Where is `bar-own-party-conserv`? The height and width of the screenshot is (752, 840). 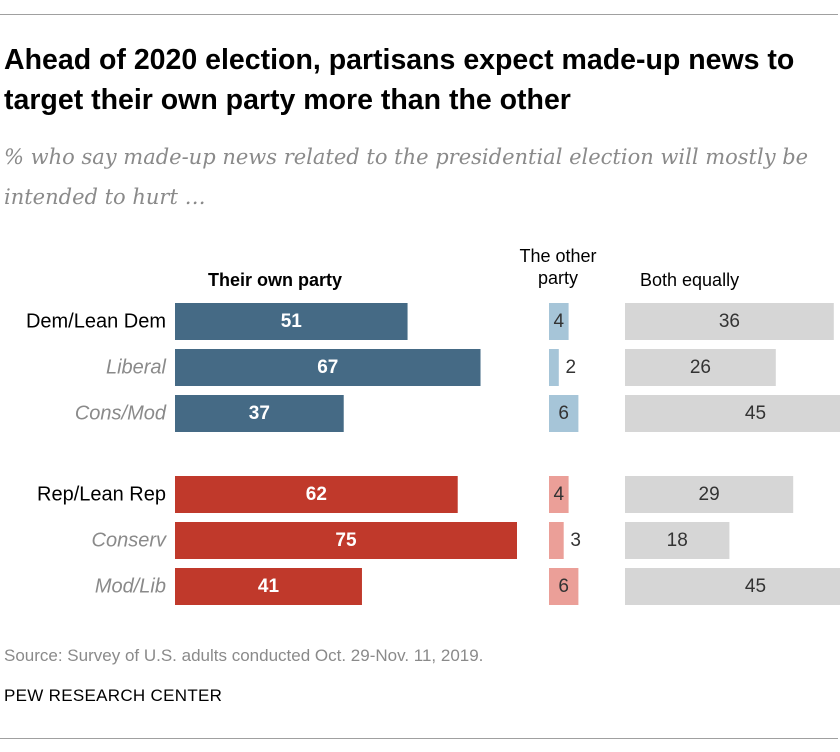
bar-own-party-conserv is located at coordinates (346, 540).